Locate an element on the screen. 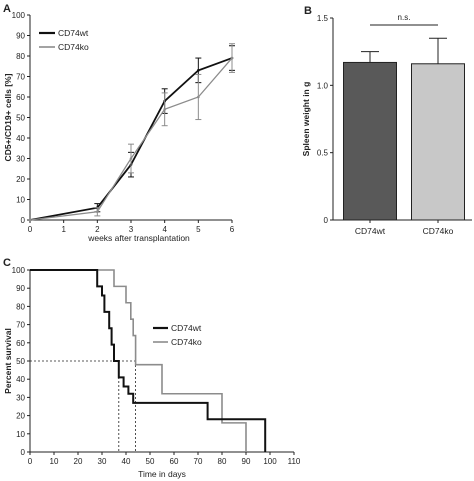 This screenshot has height=481, width=474. y-axis-title: Spleen weight in g is located at coordinates (306, 119).